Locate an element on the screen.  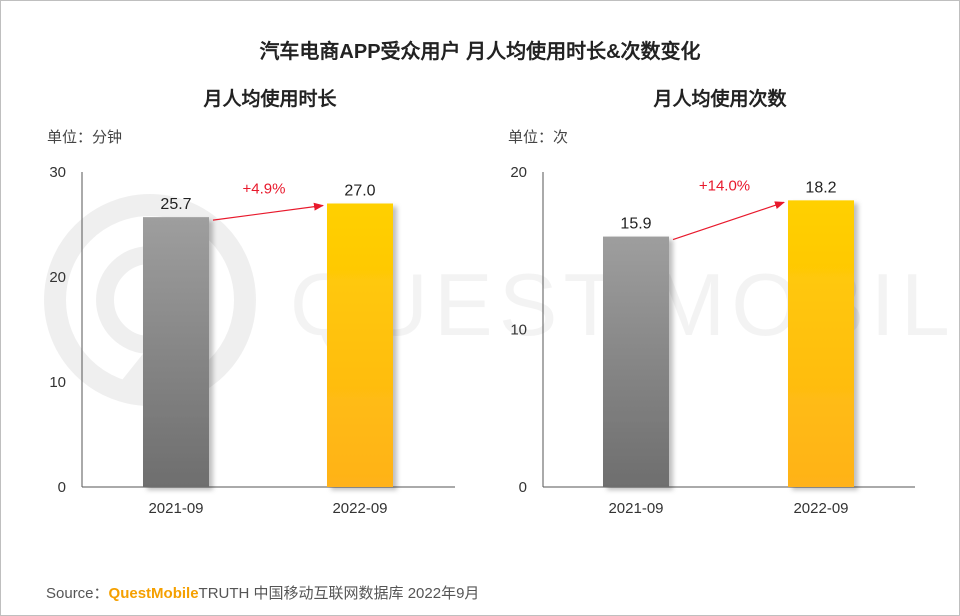
right-unit-label: 单位：次 is located at coordinates (538, 137).